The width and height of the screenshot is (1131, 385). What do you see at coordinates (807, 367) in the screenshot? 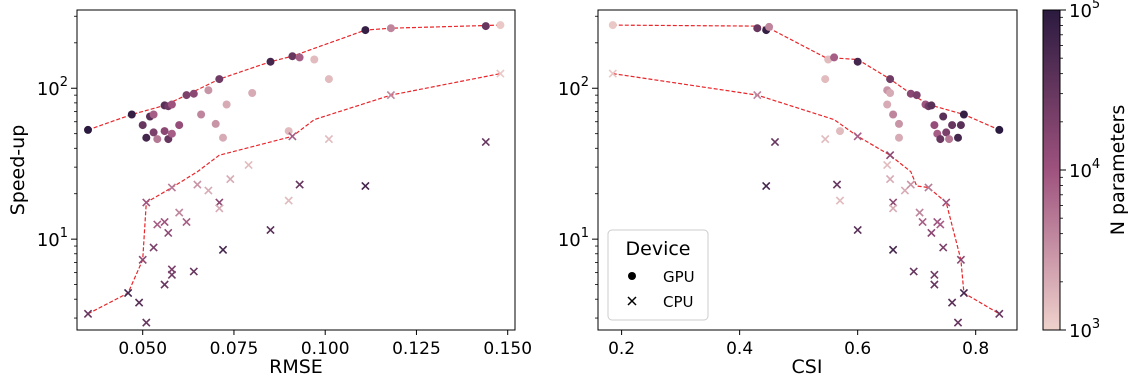
I see `x-axis-label: CSI` at bounding box center [807, 367].